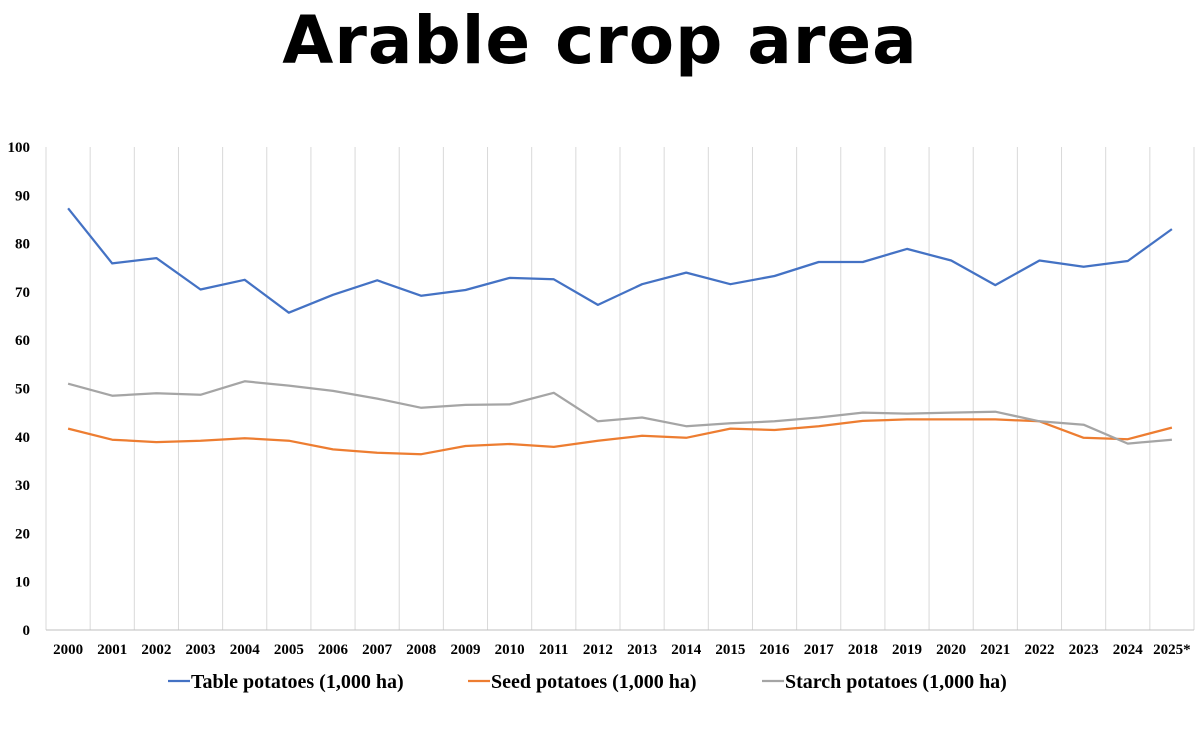 The width and height of the screenshot is (1200, 743). I want to click on legend-label: Table potatoes (1,000 ha), so click(297, 682).